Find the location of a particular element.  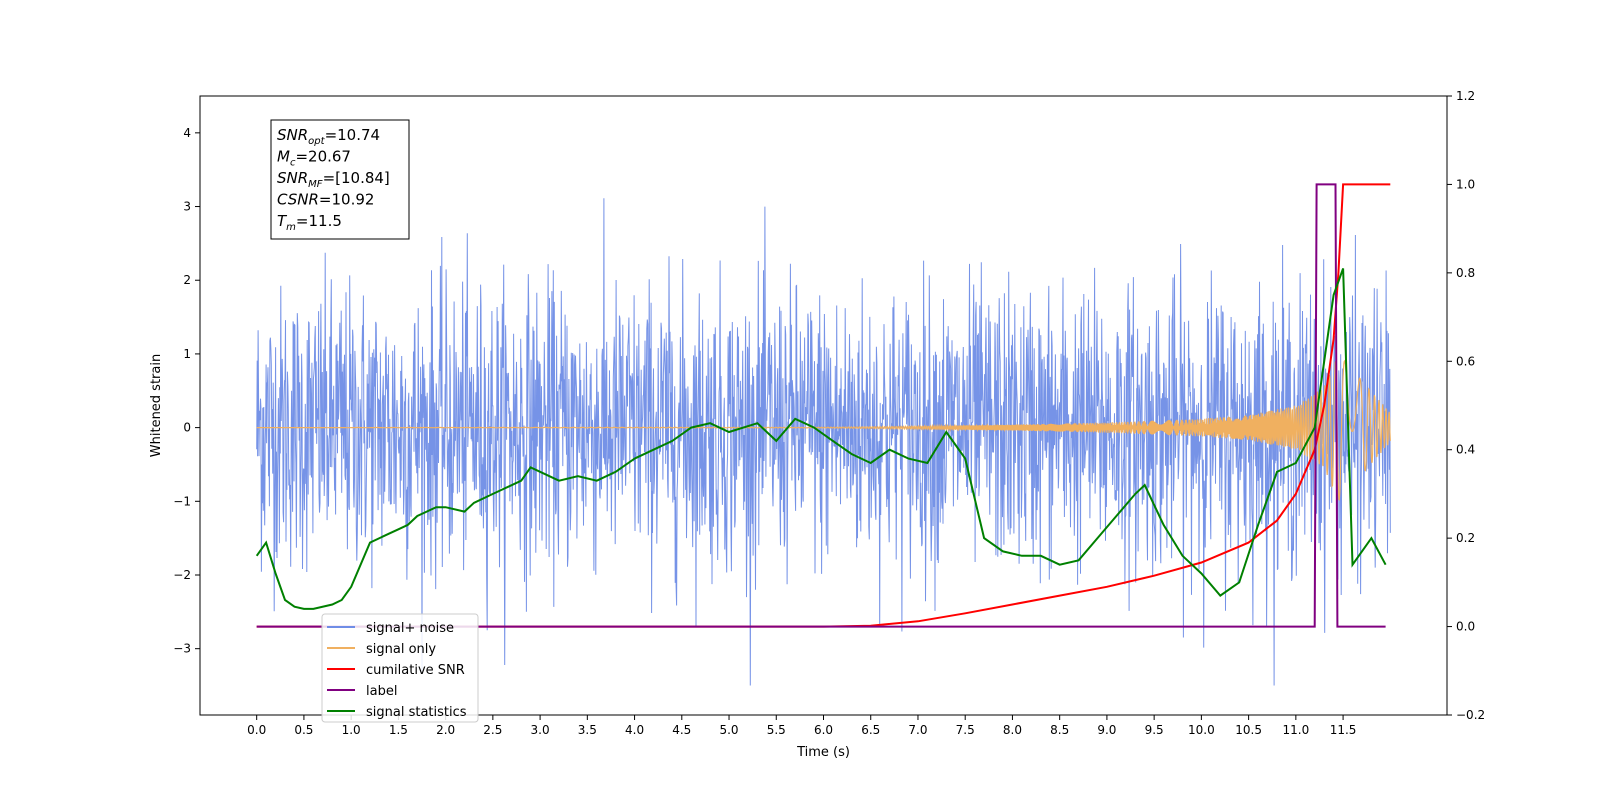

x-tick-label: 11.0 is located at coordinates (1295, 730).